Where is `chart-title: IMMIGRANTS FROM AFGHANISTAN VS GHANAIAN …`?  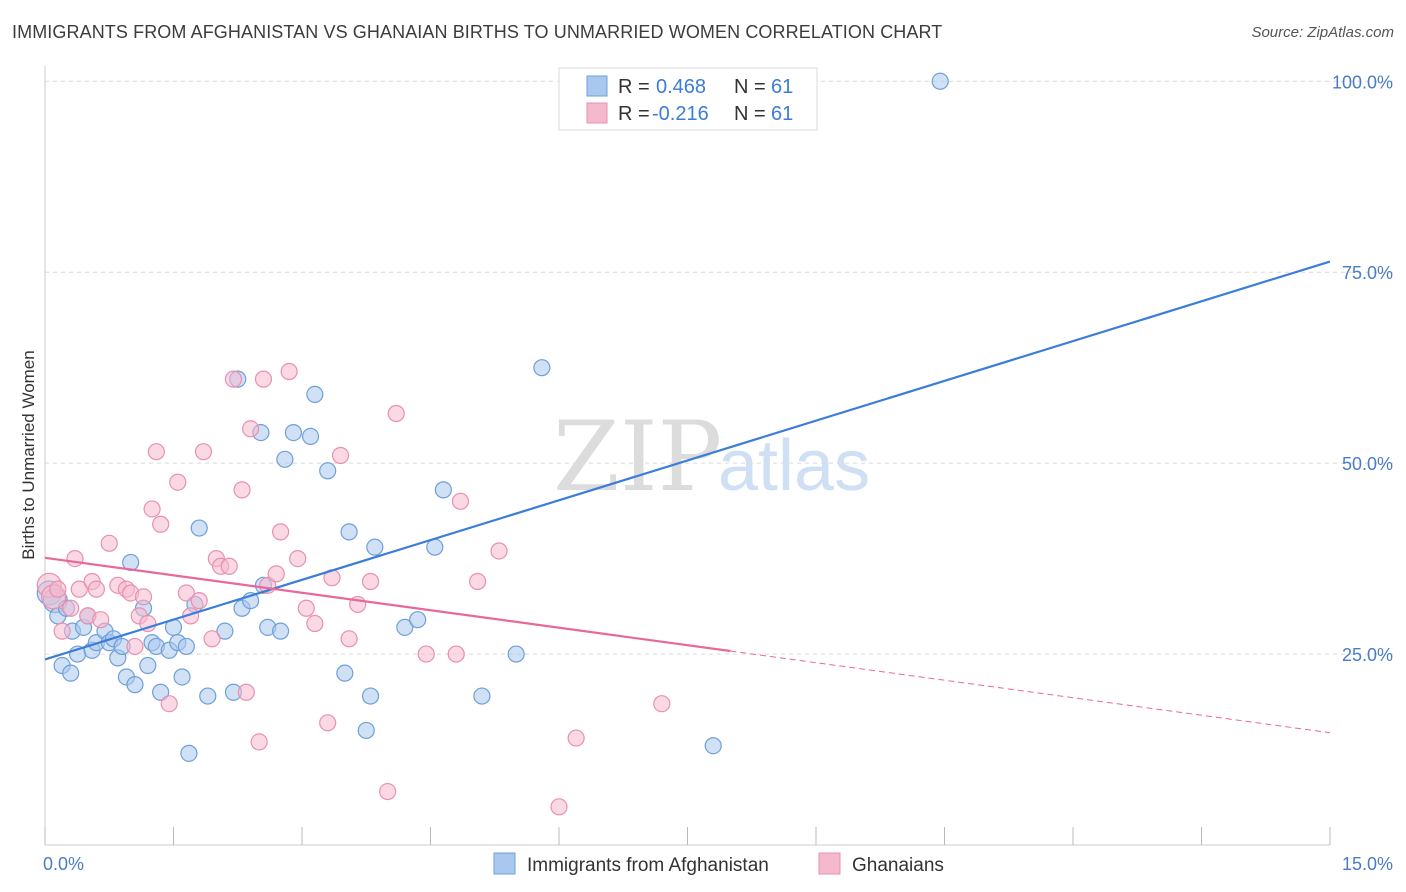 chart-title: IMMIGRANTS FROM AFGHANISTAN VS GHANAIAN … is located at coordinates (477, 32).